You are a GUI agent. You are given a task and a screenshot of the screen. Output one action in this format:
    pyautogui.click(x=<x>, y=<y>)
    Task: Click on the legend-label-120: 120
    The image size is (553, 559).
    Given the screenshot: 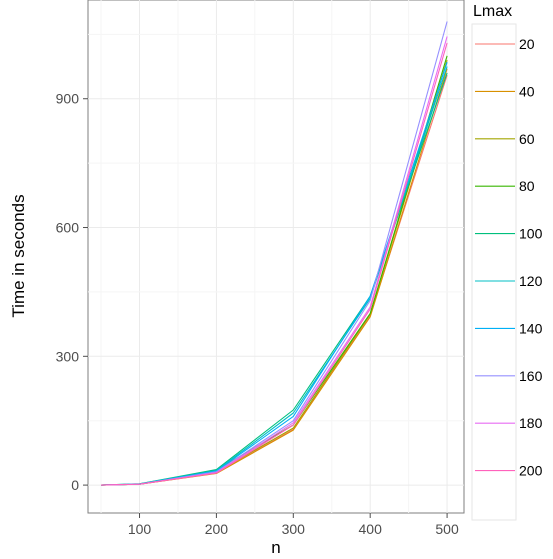 What is the action you would take?
    pyautogui.click(x=531, y=281)
    